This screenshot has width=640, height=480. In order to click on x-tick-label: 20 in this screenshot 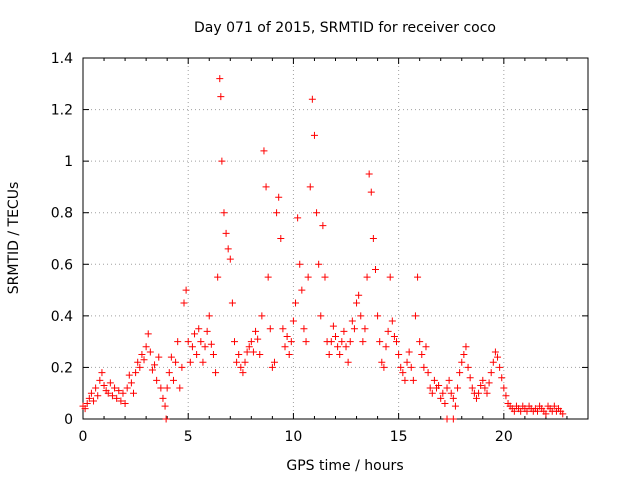, I will do `click(504, 437)`.